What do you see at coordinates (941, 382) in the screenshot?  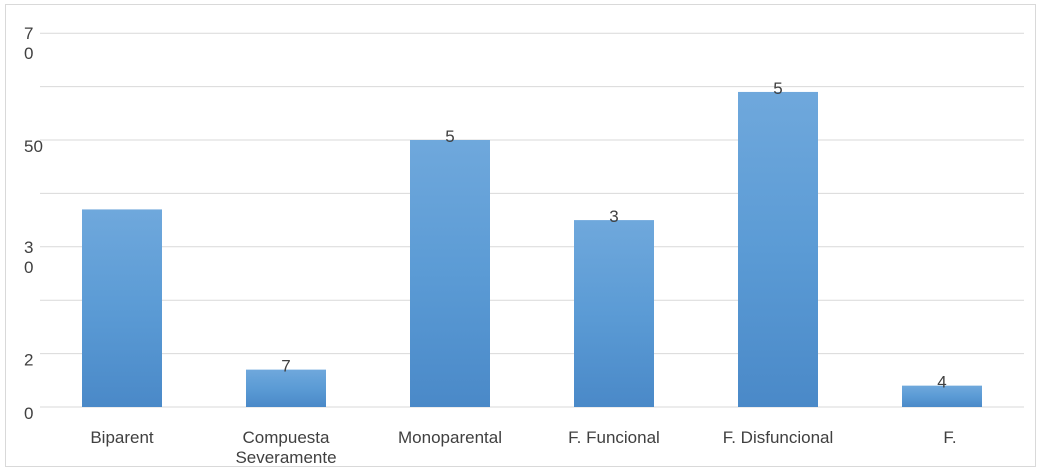 I see `data-label: 4` at bounding box center [941, 382].